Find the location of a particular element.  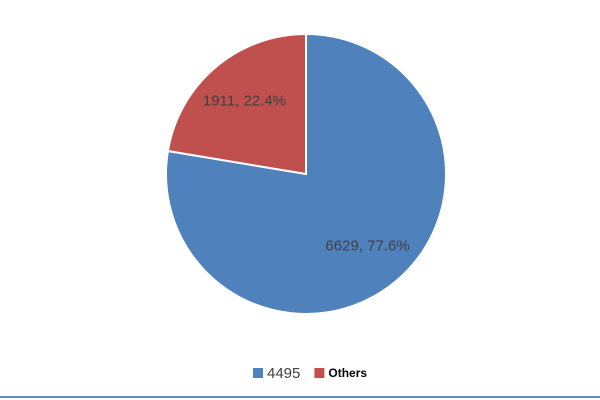

legend-label: 4495 is located at coordinates (283, 373).